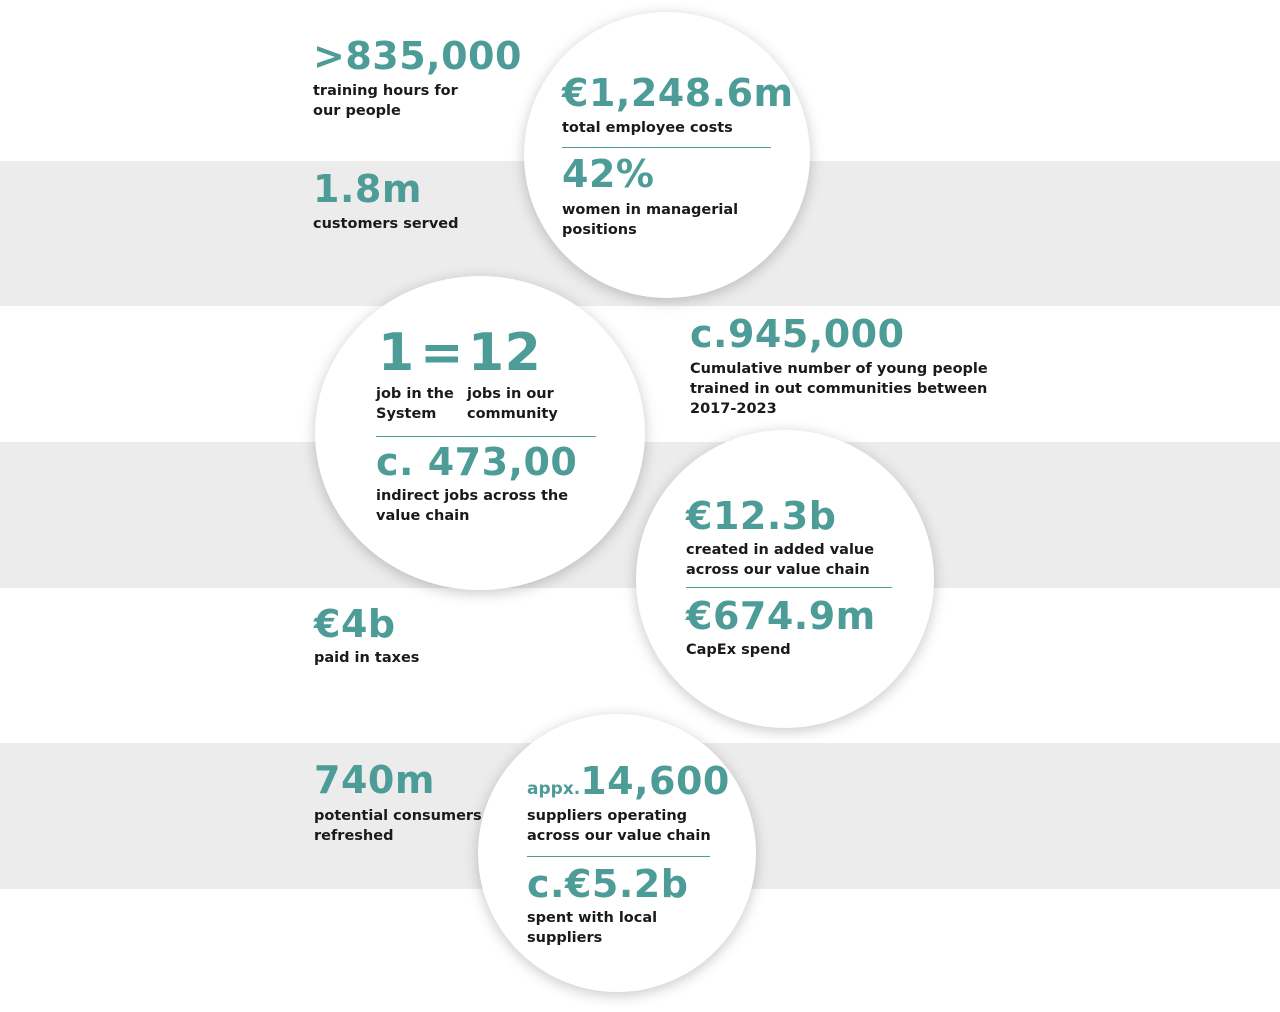 The image size is (1280, 1012). I want to click on taxes-value: €4b, so click(355, 624).